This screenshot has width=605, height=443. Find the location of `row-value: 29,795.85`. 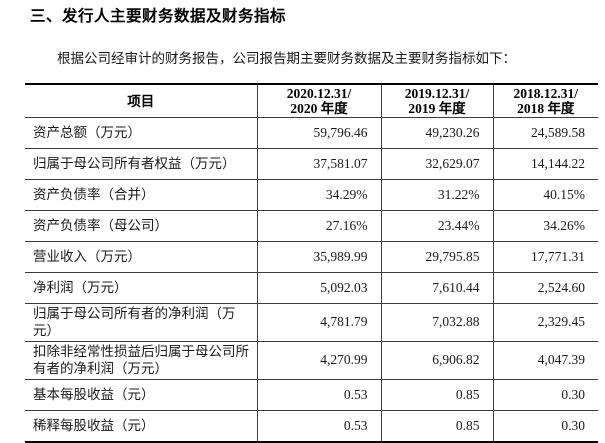

row-value: 29,795.85 is located at coordinates (437, 257).